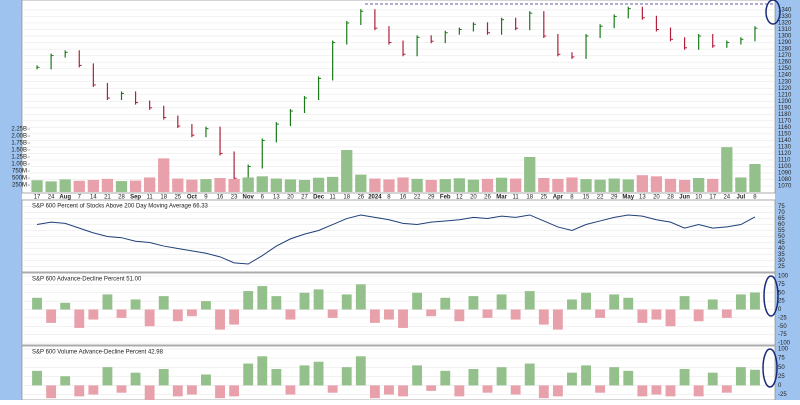 Image resolution: width=800 pixels, height=405 pixels. I want to click on x-tick-label: Aug, so click(65, 198).